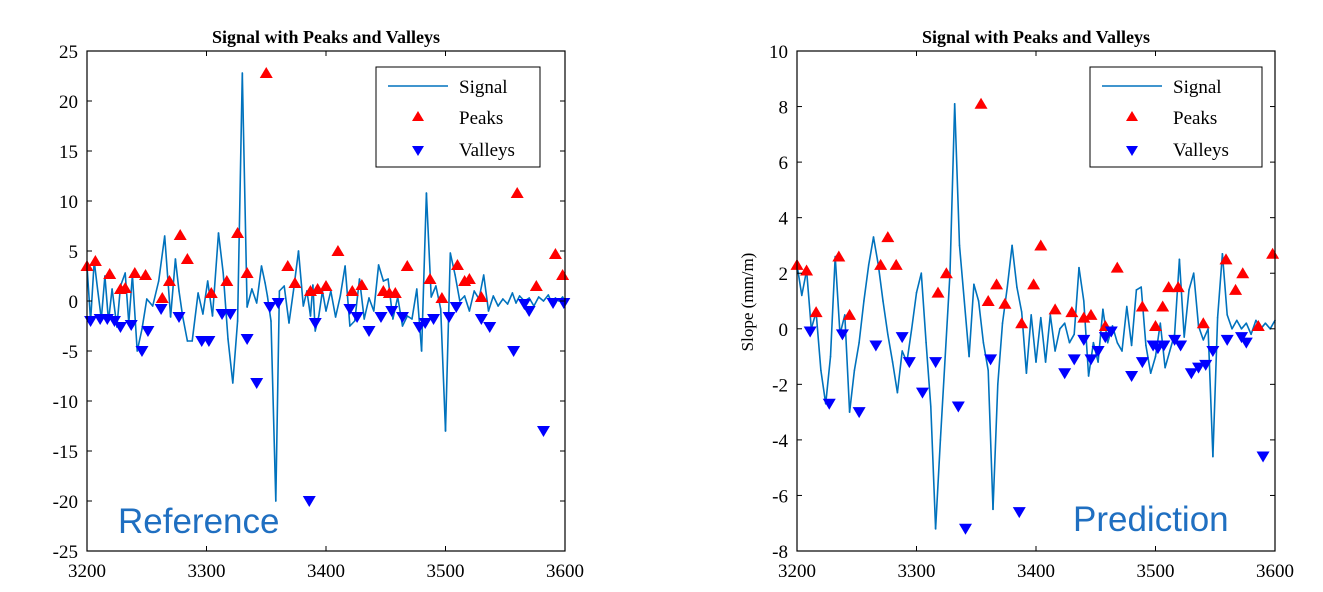 The image size is (1323, 592). Describe the element at coordinates (481, 118) in the screenshot. I see `legend-peaks-label: Peaks` at that location.